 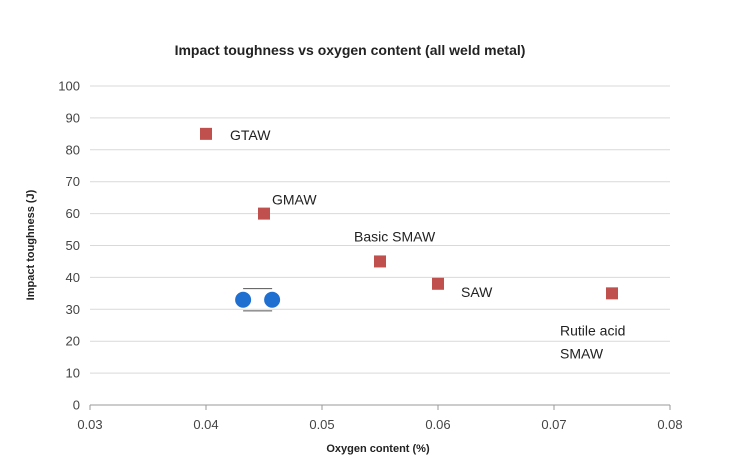 I want to click on x-tick-label: 0.08, so click(x=669, y=424).